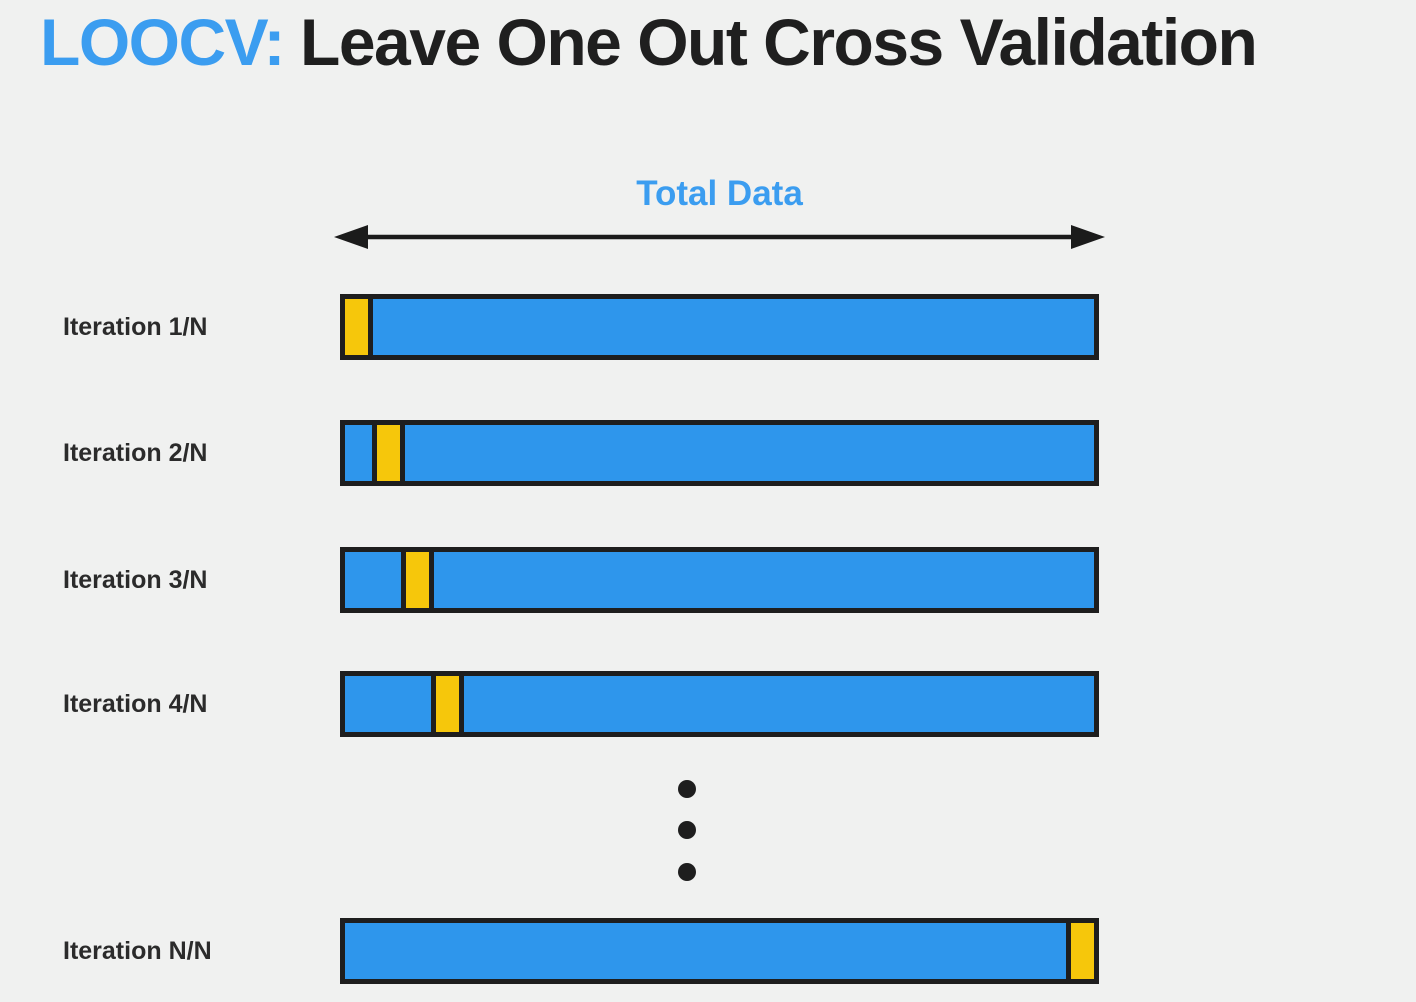 This screenshot has width=1416, height=1002. I want to click on iteration-row: Iteration 3/N, so click(708, 580).